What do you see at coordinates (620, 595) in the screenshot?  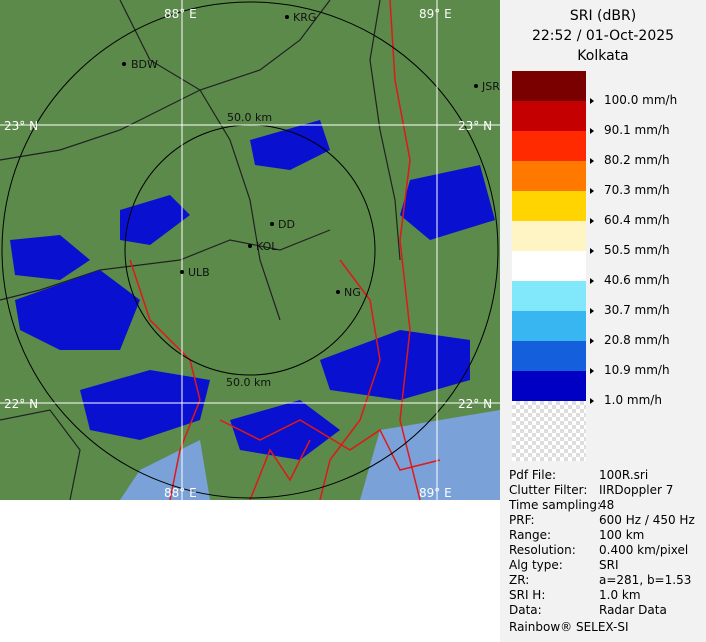 I see `info-value: 1.0 km` at bounding box center [620, 595].